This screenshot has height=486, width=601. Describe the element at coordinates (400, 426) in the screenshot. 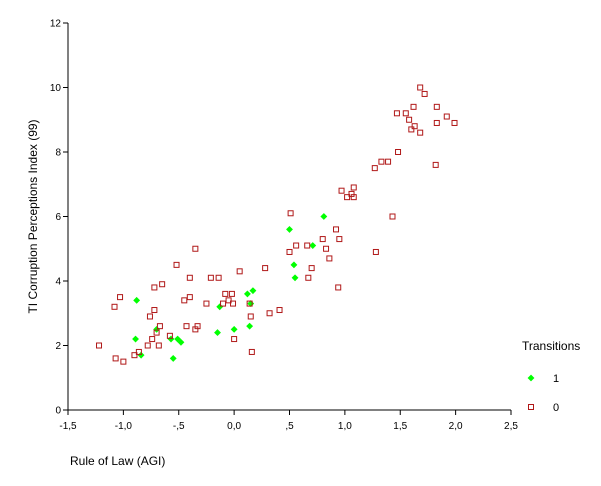

I see `x-tick-label: 1,5` at that location.